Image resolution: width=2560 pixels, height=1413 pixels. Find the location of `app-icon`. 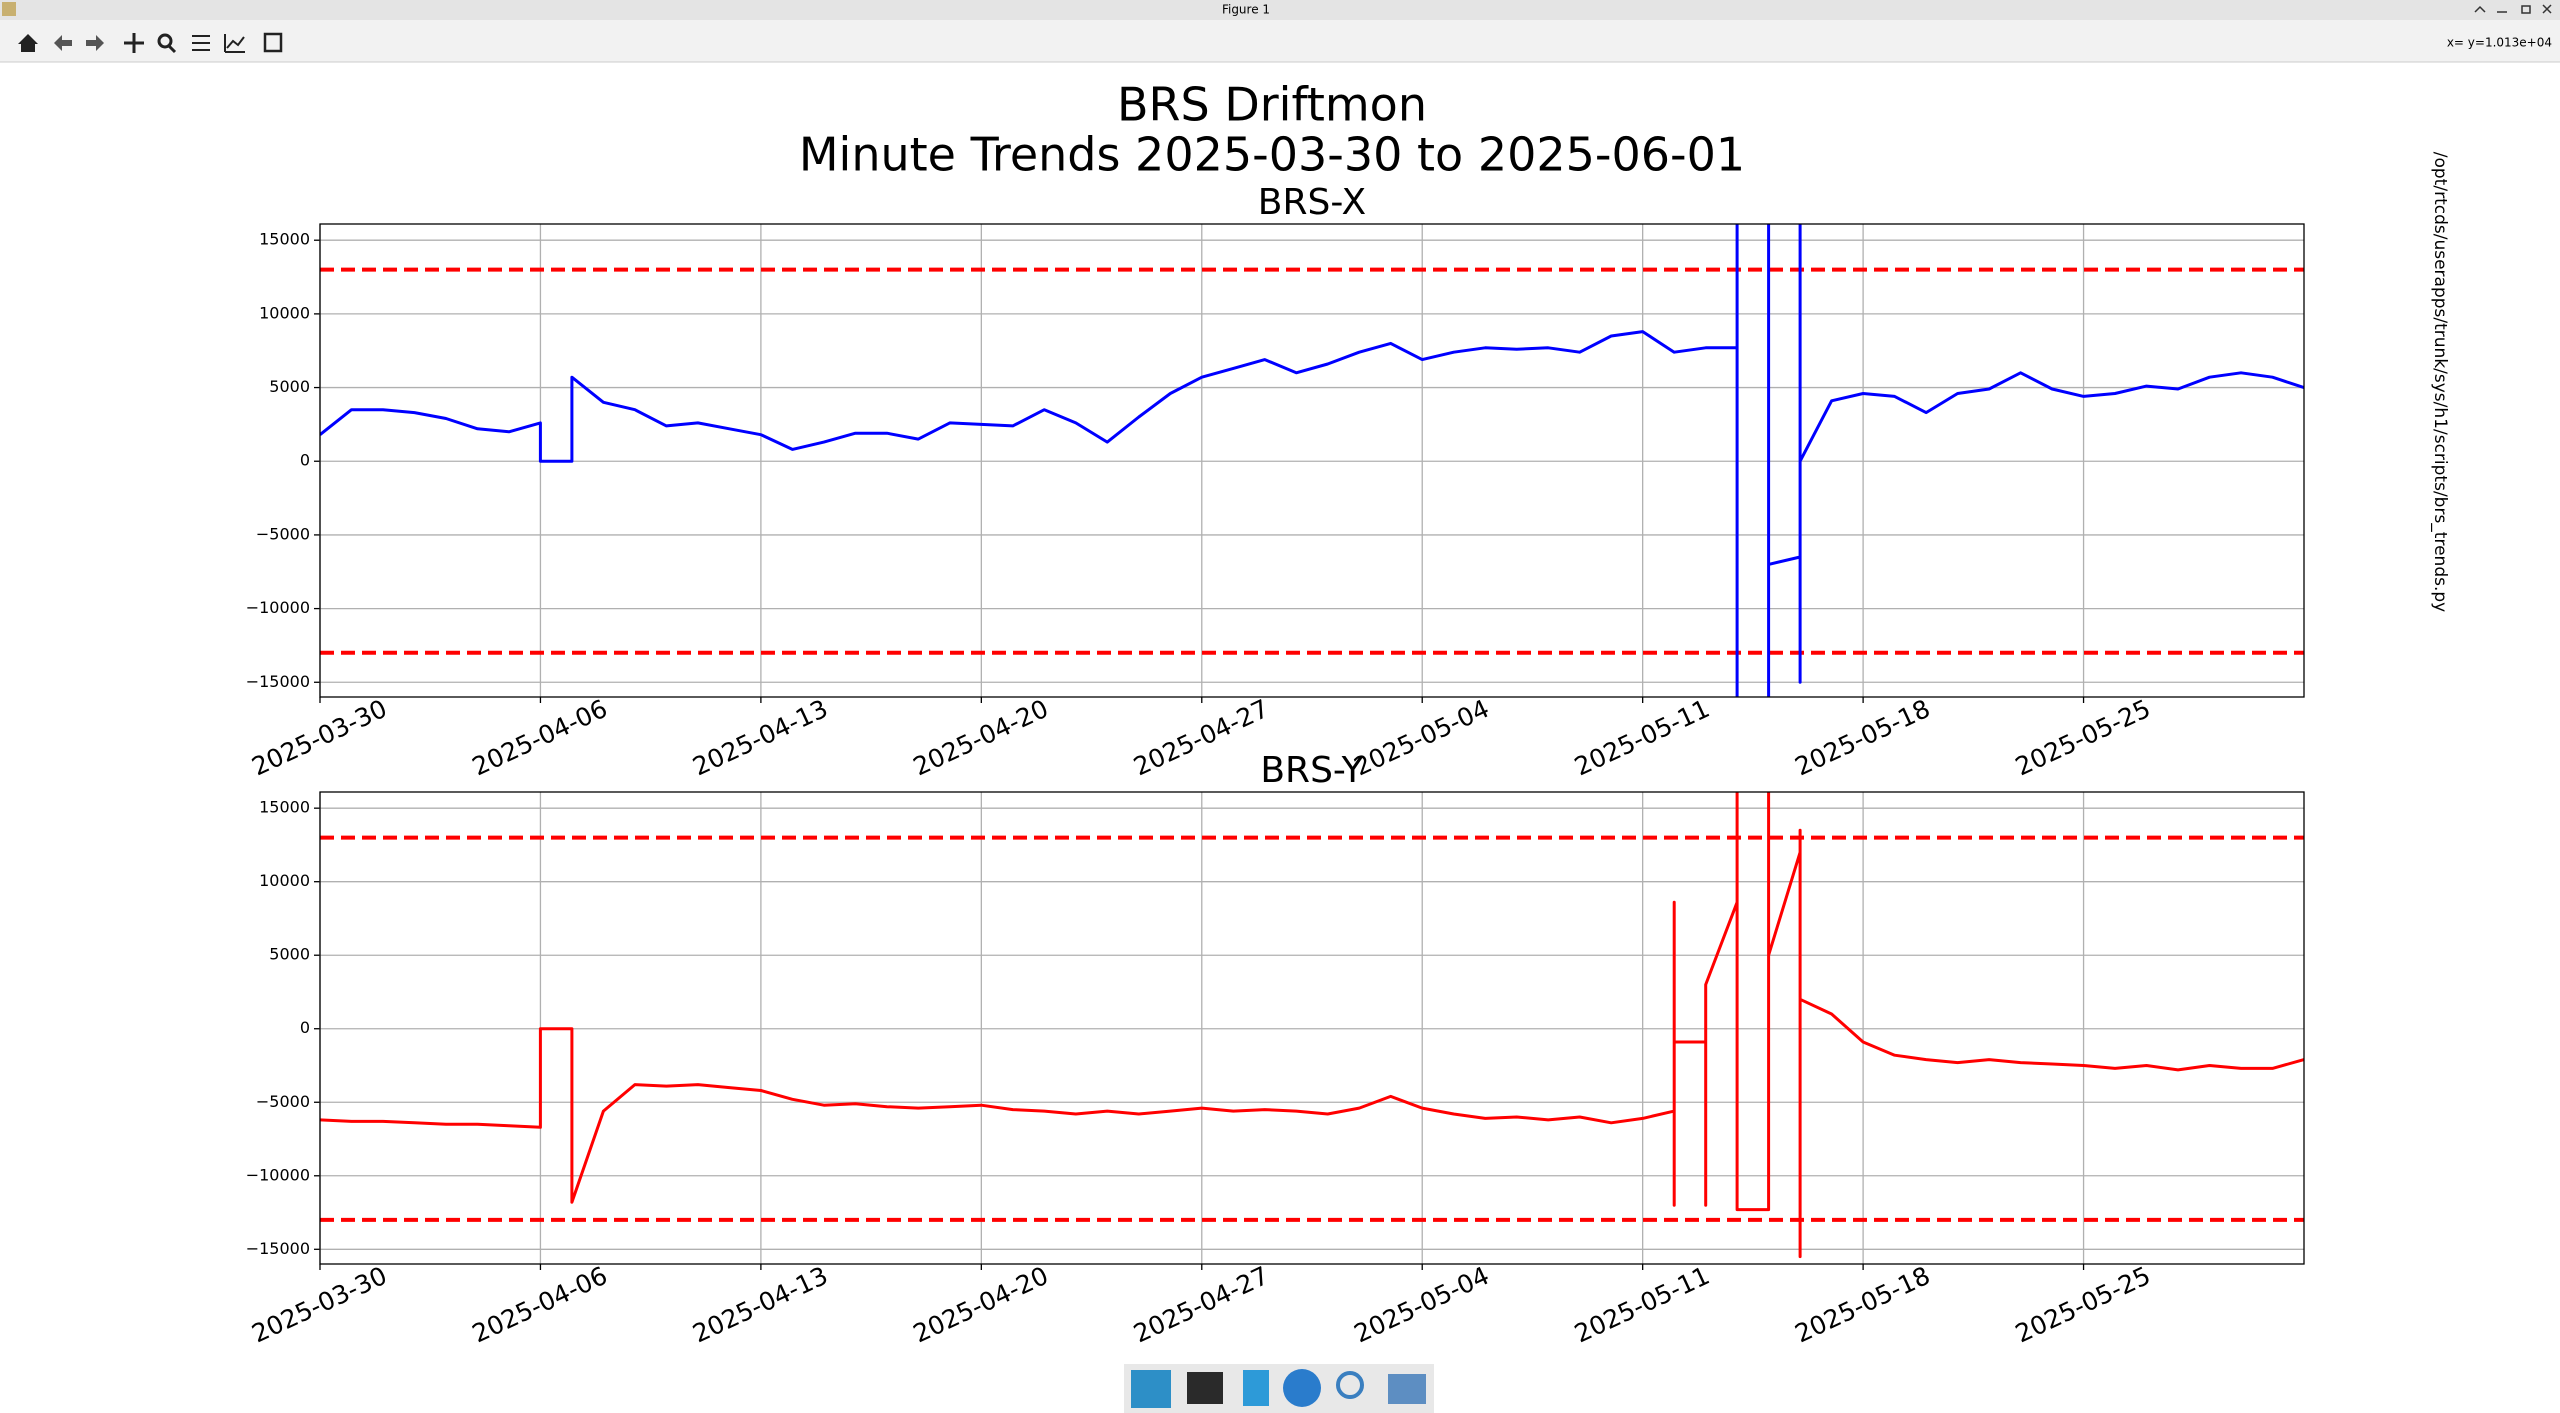

app-icon is located at coordinates (9, 9).